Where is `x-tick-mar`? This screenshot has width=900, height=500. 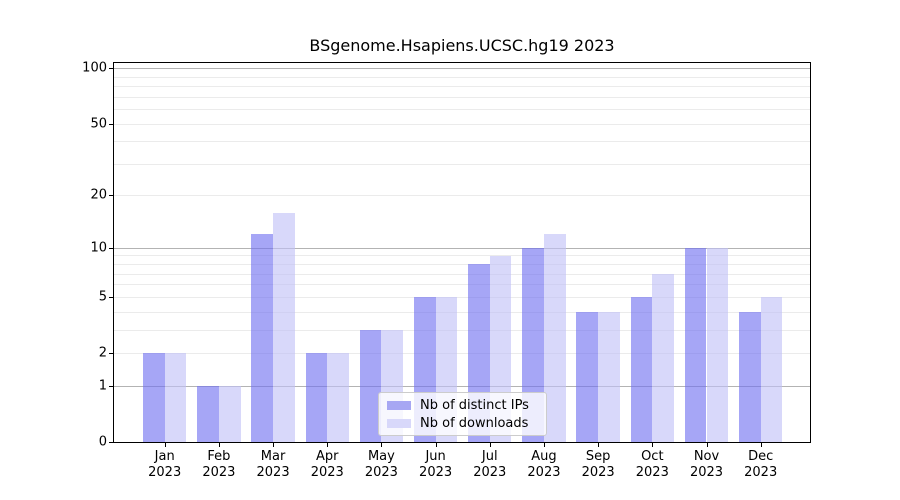
x-tick-mar is located at coordinates (274, 445).